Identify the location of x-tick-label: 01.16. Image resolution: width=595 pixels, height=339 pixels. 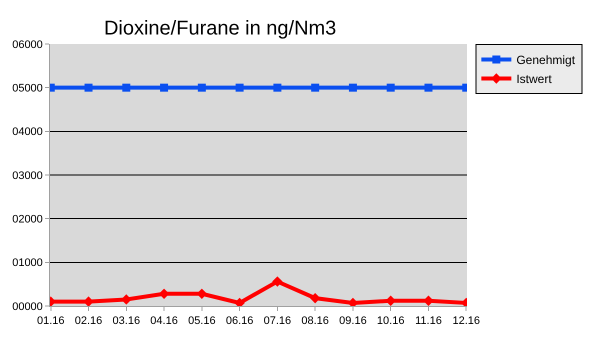
(50, 321).